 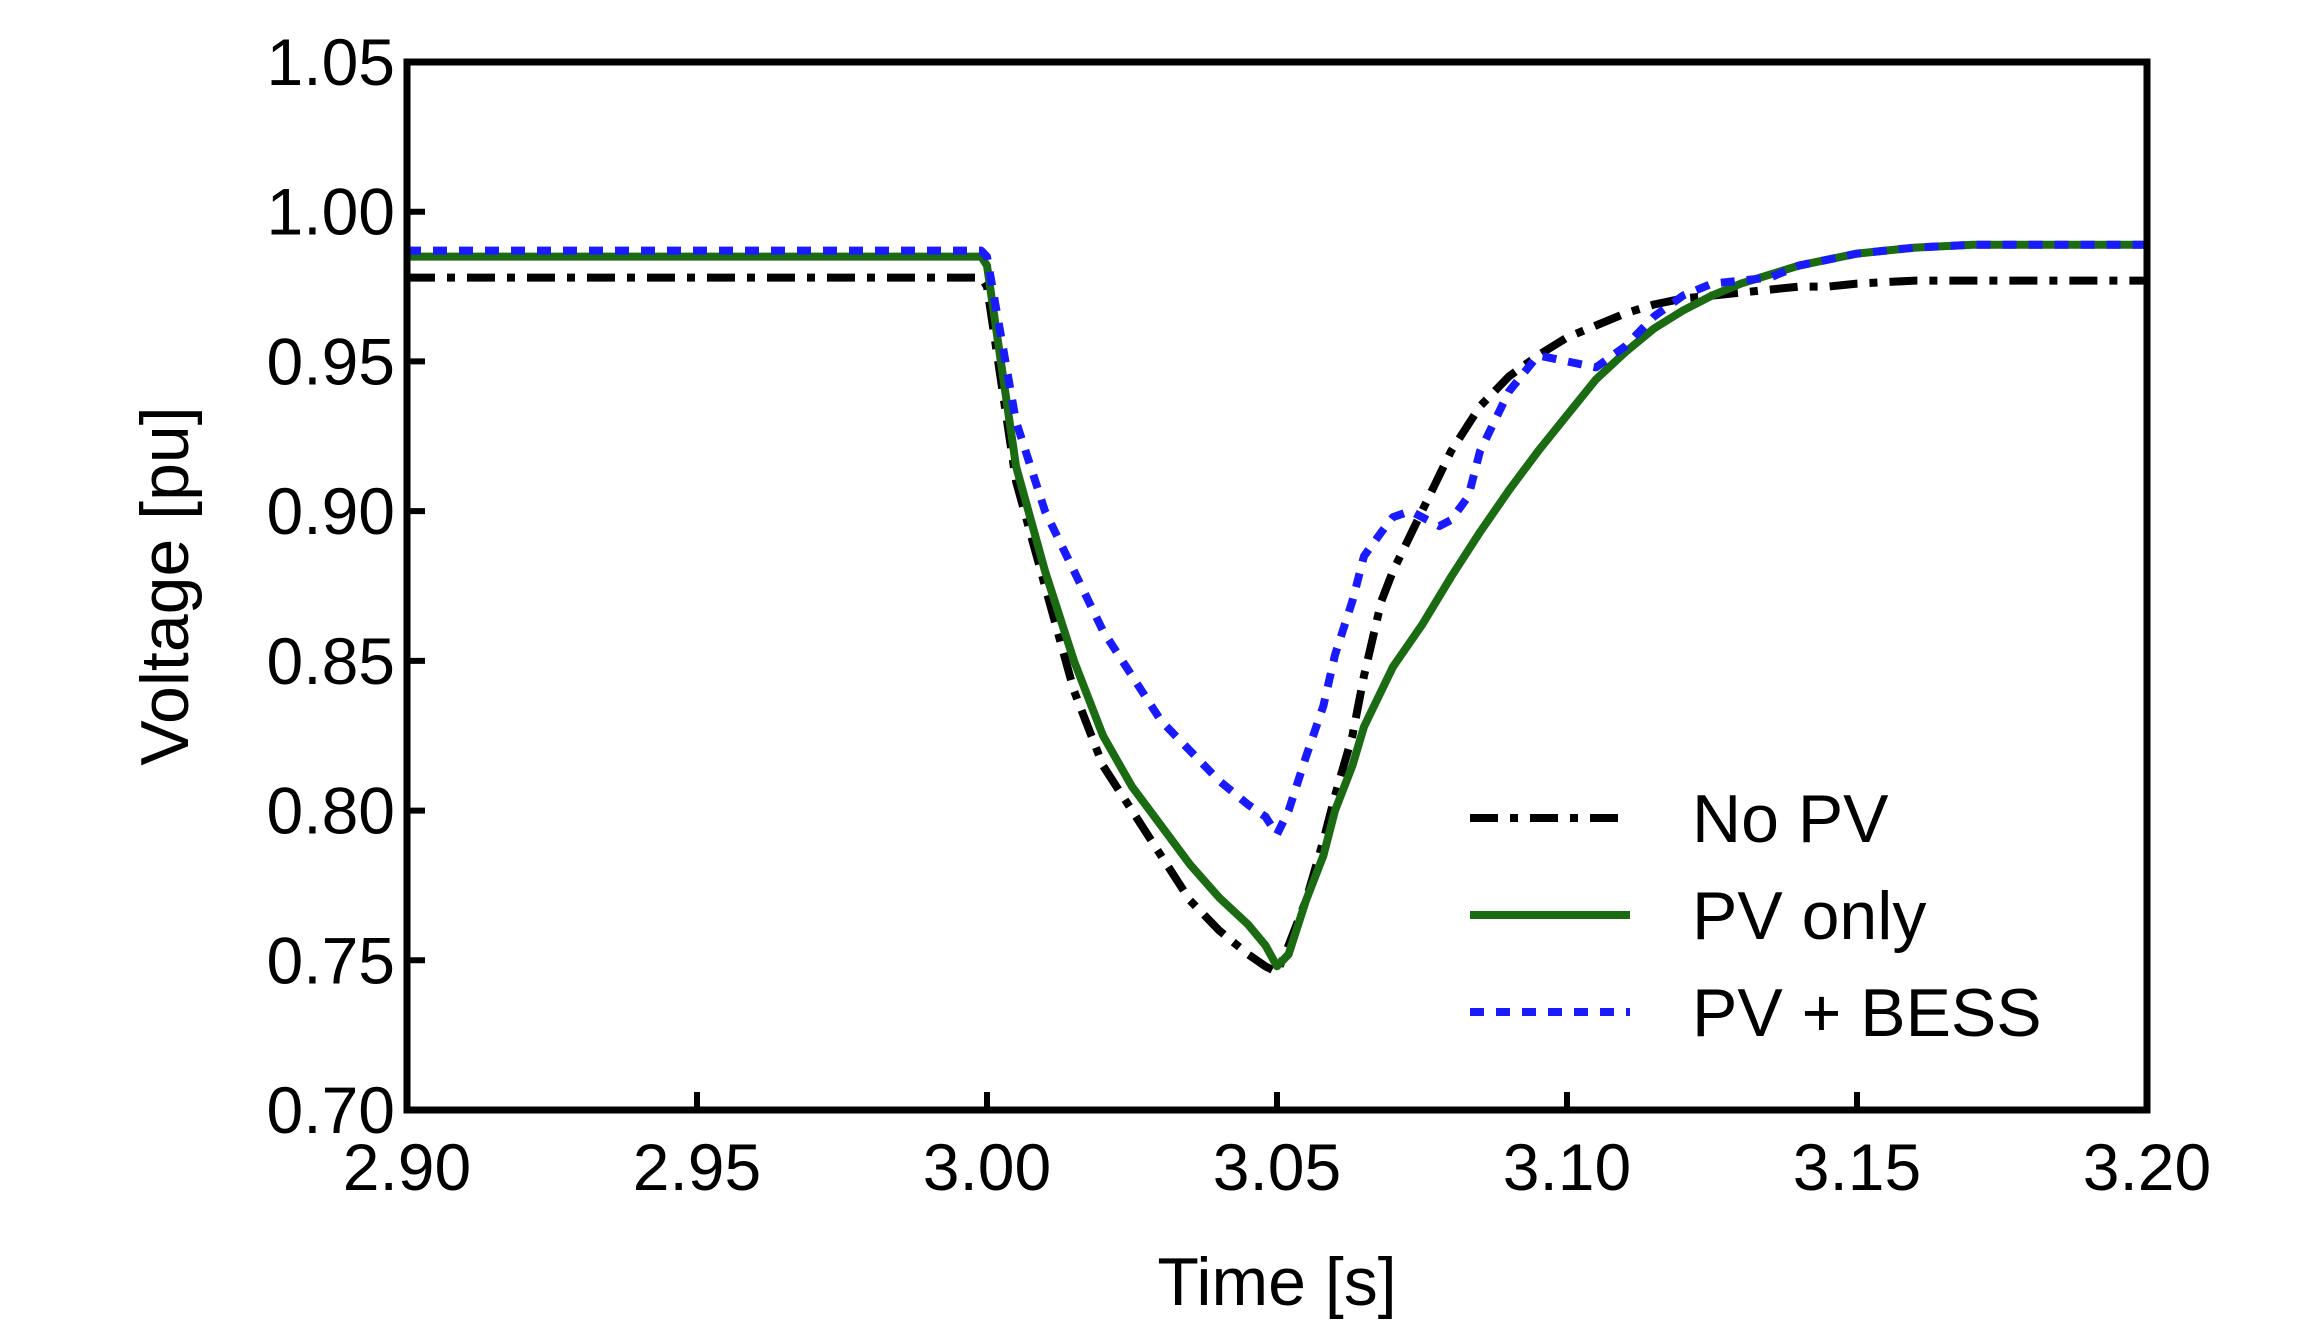 What do you see at coordinates (1567, 1167) in the screenshot?
I see `x-tick-label: 3.10` at bounding box center [1567, 1167].